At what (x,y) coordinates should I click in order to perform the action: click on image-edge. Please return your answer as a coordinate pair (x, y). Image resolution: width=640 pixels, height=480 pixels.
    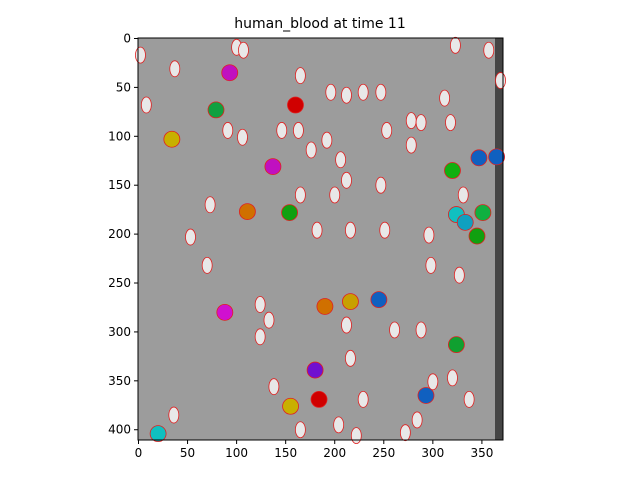
    Looking at the image, I should click on (499, 239).